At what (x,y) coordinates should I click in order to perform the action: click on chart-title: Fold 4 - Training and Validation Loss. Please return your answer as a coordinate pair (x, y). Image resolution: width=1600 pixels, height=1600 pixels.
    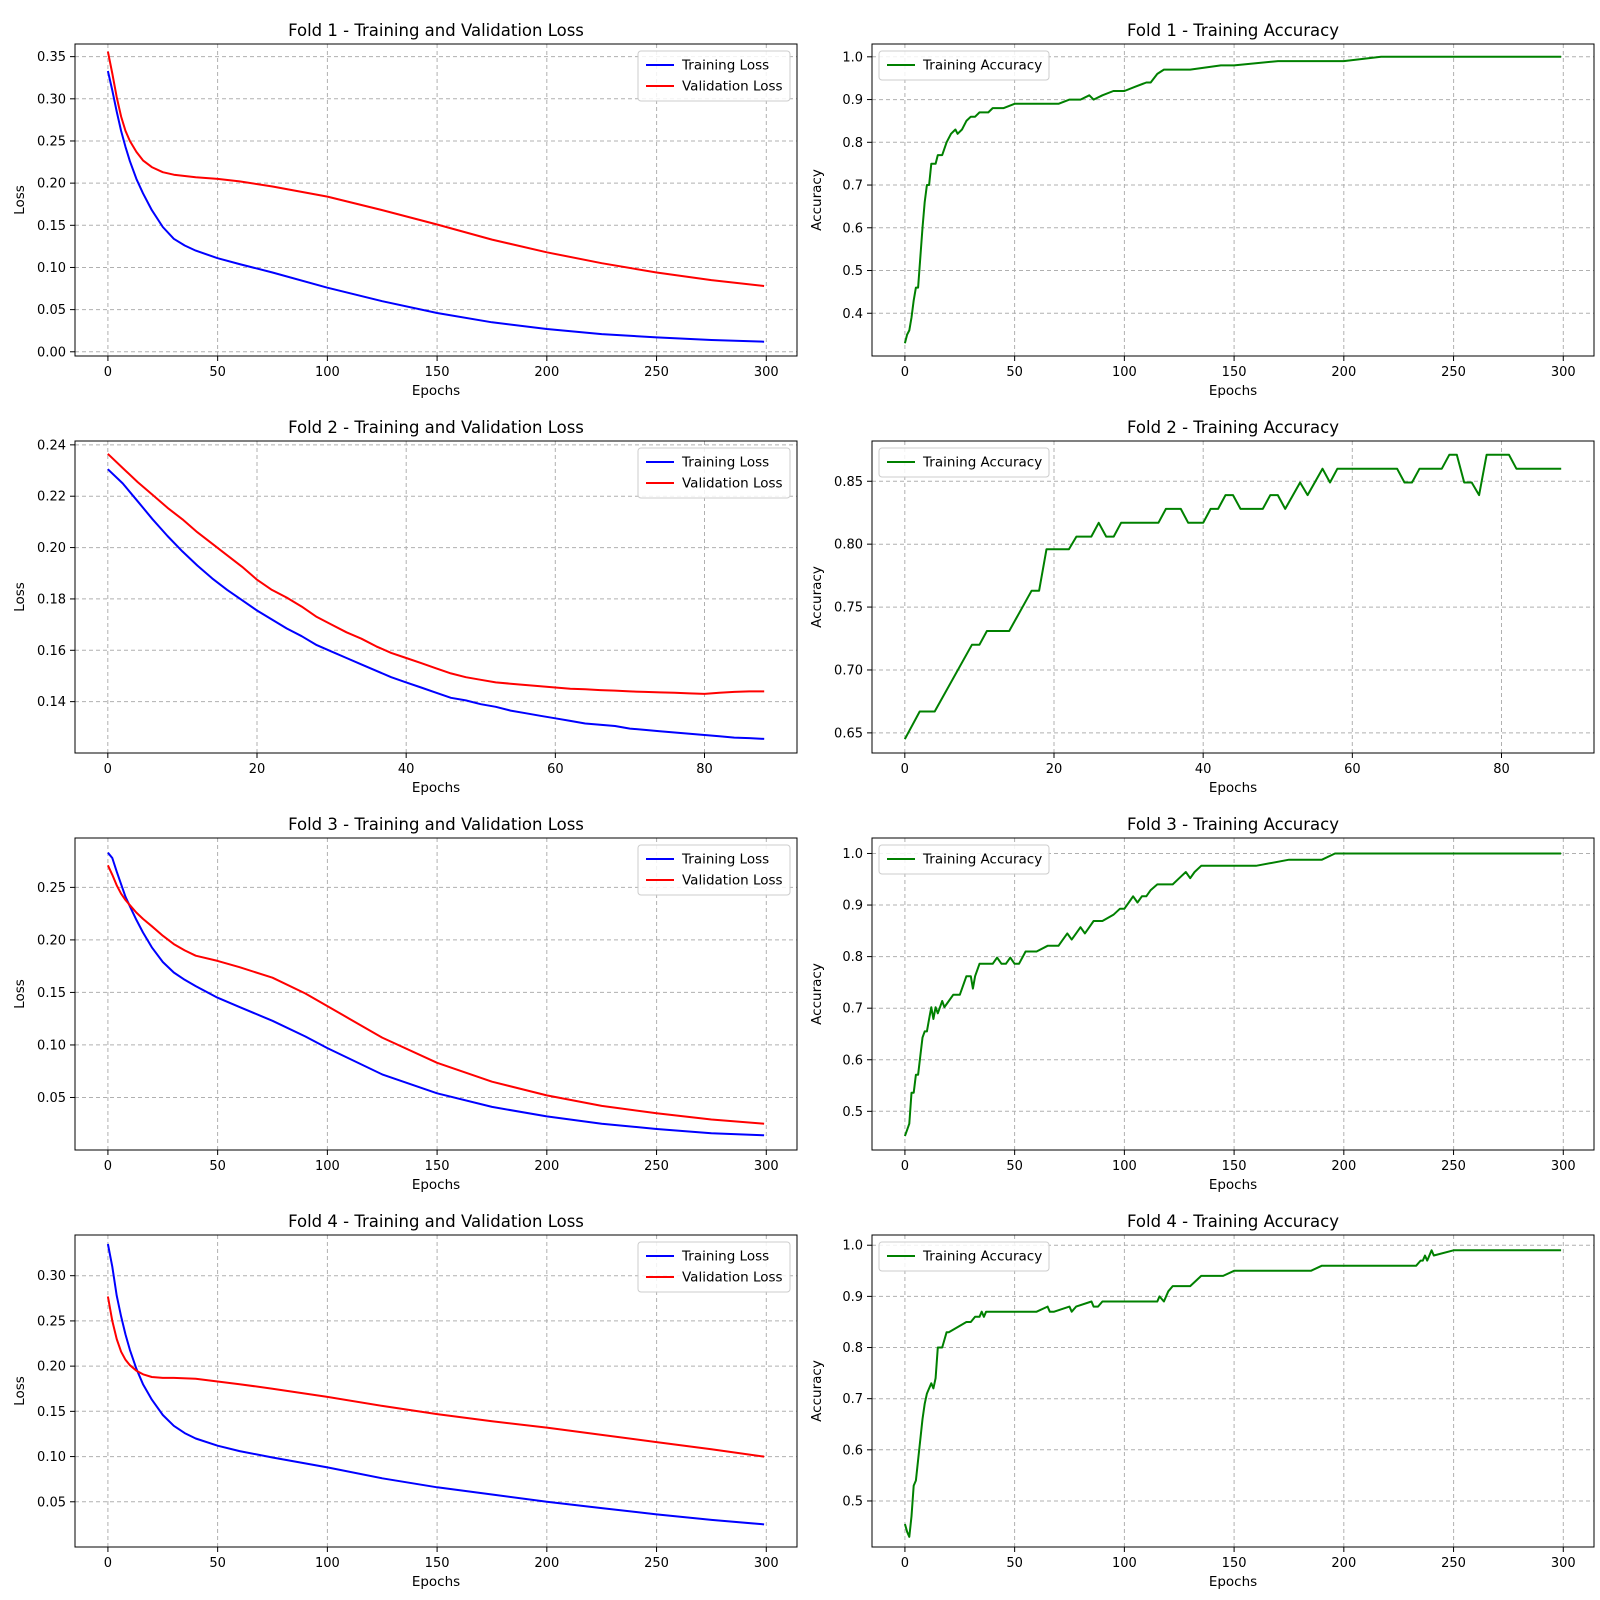
    Looking at the image, I should click on (436, 1221).